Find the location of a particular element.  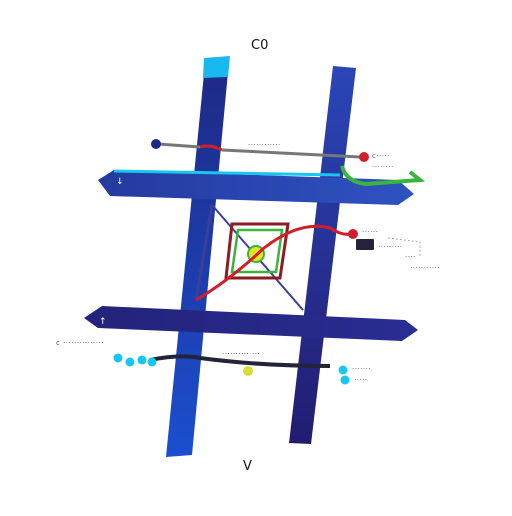

bottom-track-arrow-icon: ↑ is located at coordinates (103, 322).